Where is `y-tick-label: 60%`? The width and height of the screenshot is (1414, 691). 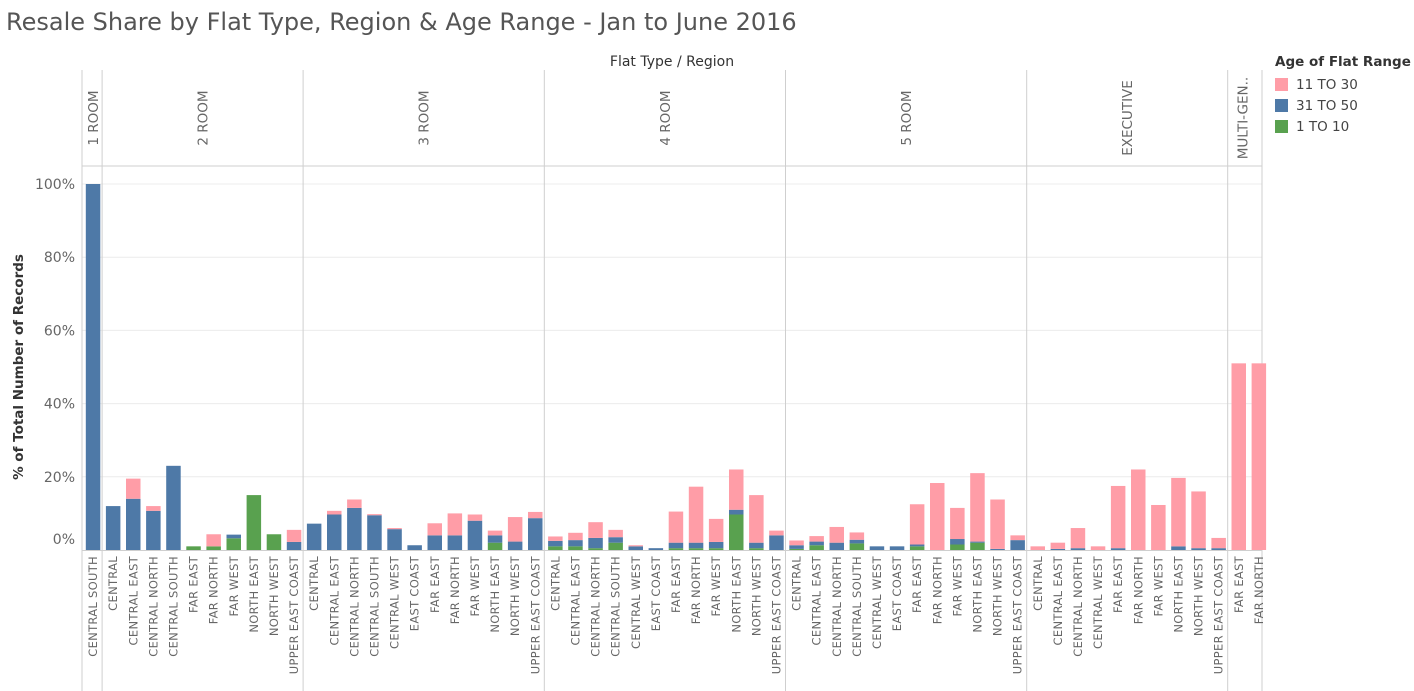
y-tick-label: 60% is located at coordinates (59, 331).